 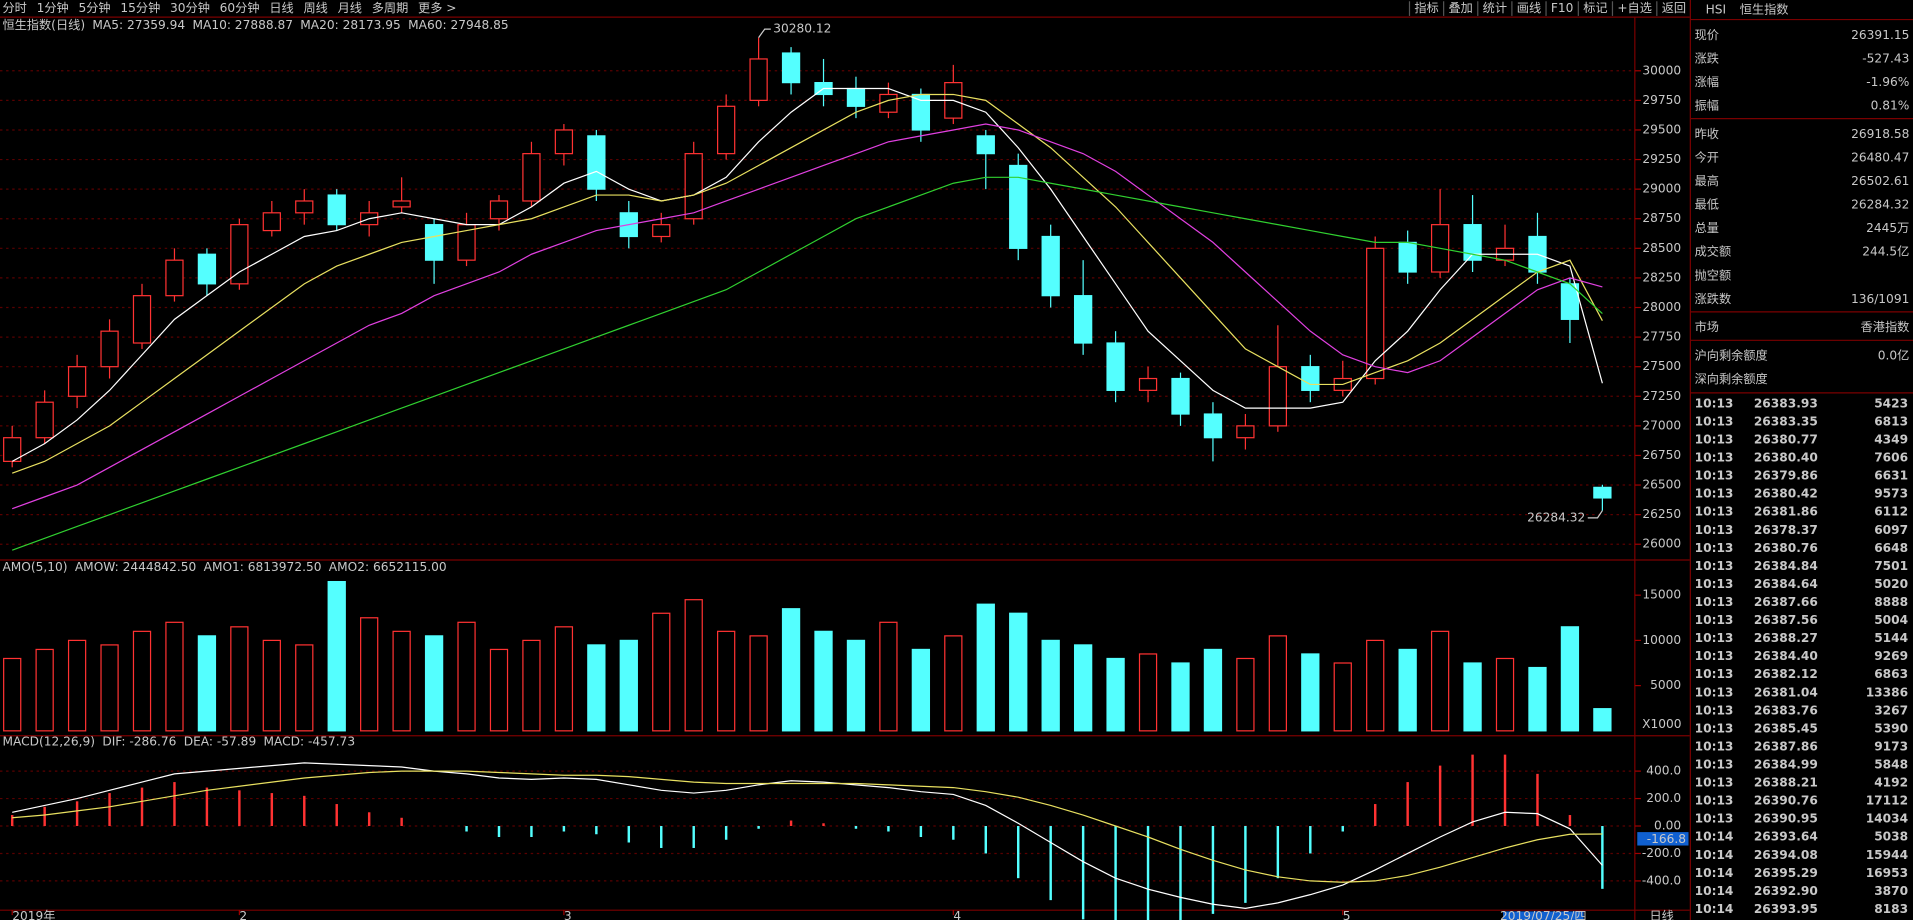 What do you see at coordinates (220, 741) in the screenshot?
I see `legend-entry: DEA: -57.89` at bounding box center [220, 741].